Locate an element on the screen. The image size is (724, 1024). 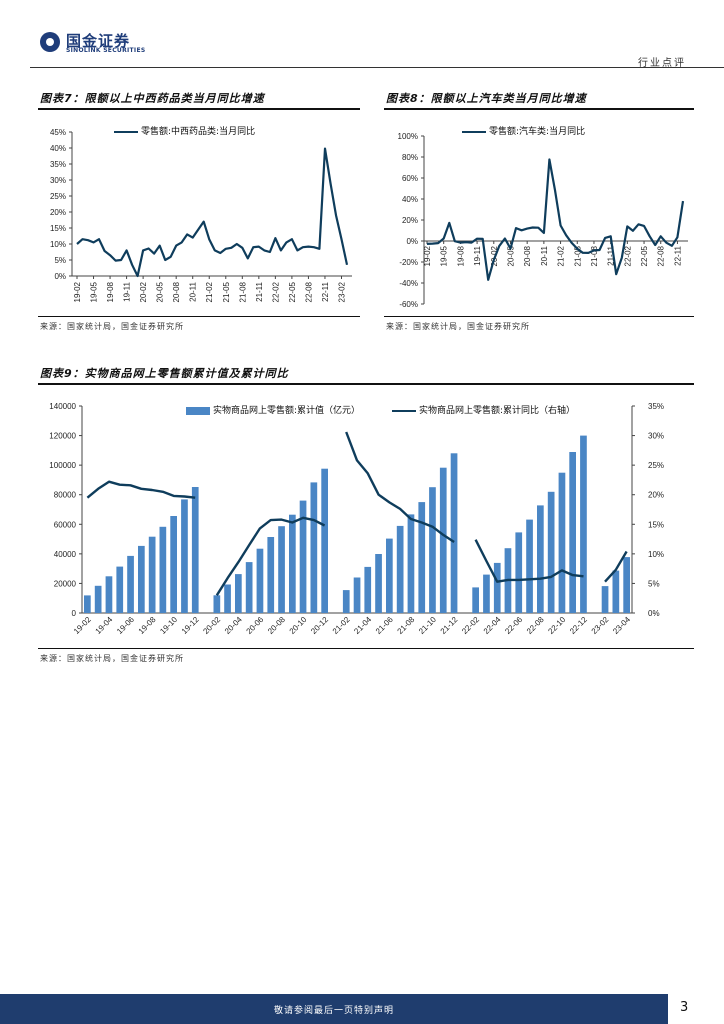
figure7-y-tick-label: 35% is located at coordinates (58, 164).